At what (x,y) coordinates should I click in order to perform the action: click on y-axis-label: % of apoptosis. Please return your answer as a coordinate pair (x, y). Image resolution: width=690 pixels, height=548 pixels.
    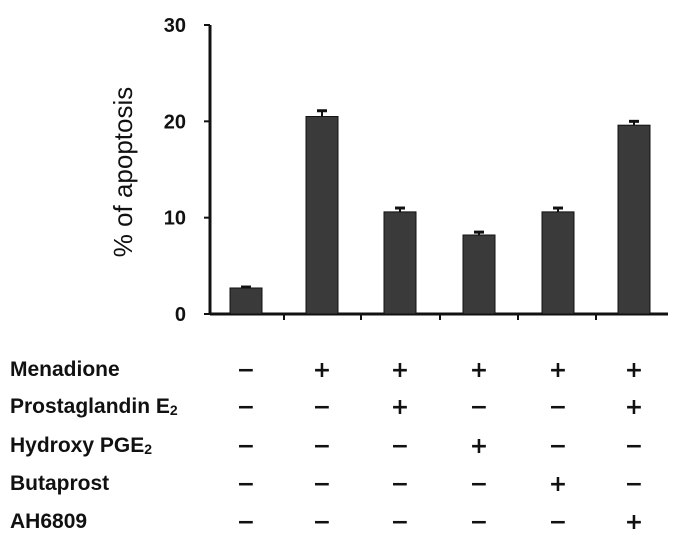
    Looking at the image, I should click on (123, 172).